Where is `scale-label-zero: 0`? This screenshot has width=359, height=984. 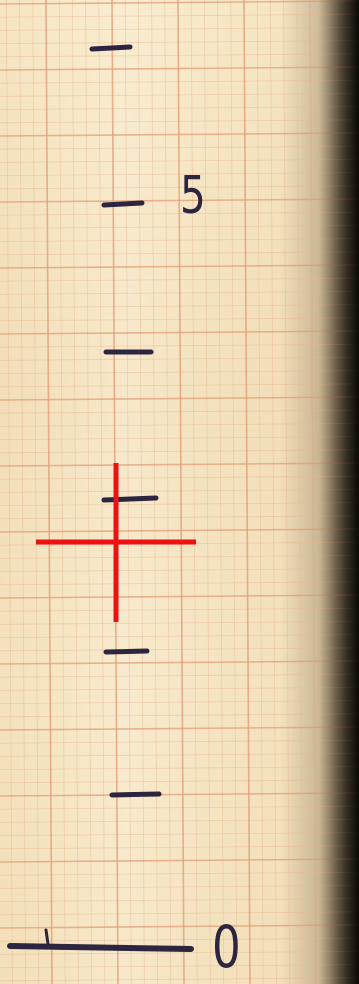 scale-label-zero: 0 is located at coordinates (226, 947).